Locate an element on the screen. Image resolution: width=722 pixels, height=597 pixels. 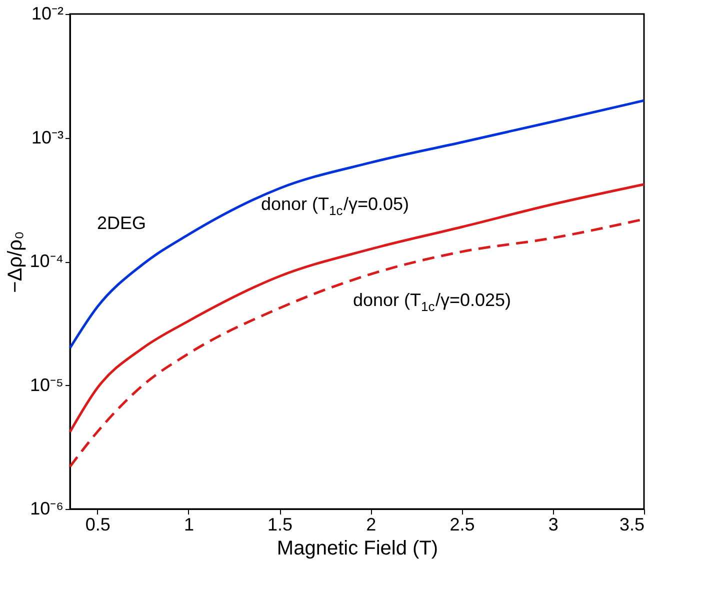
y-tick-label: 10⁻⁵ is located at coordinates (47, 384).